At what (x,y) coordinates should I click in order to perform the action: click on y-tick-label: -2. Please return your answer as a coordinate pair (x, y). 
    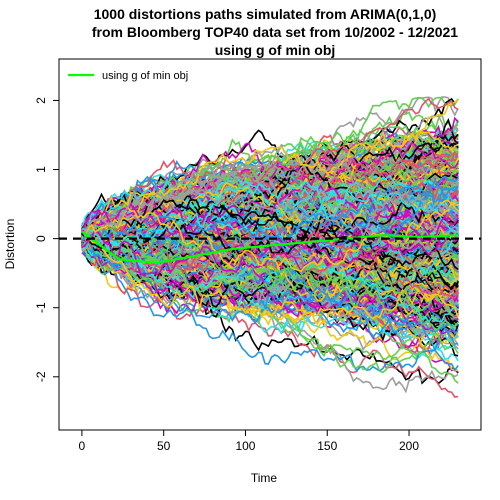
    Looking at the image, I should click on (41, 376).